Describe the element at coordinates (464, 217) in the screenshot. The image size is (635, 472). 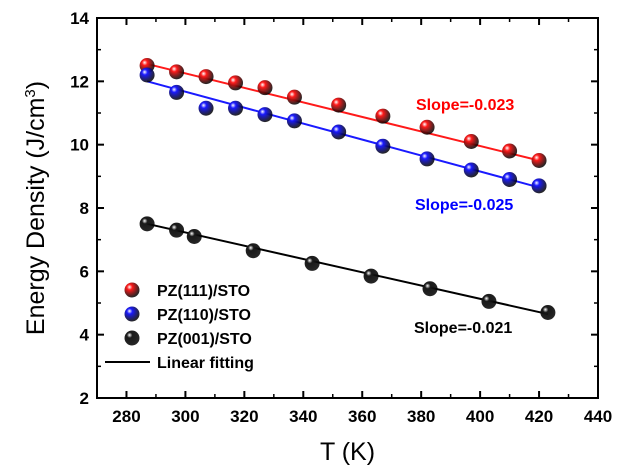
I see `annotations: Slope=-0.023 Slope=-0.025 Slope=-0.021` at that location.